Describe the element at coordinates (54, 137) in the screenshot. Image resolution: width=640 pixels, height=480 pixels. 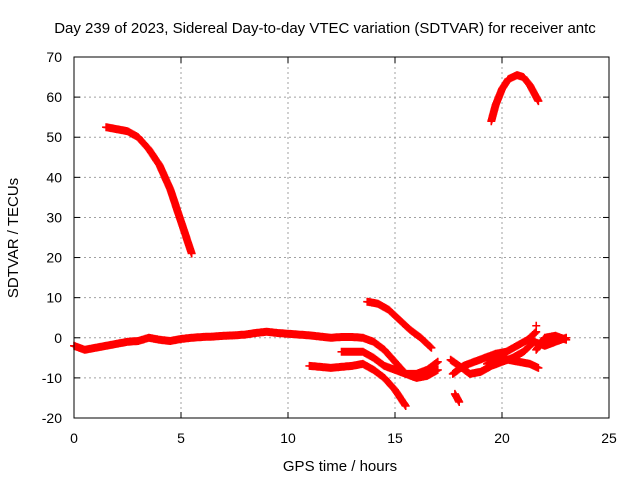
I see `y-tick-label: 50` at that location.